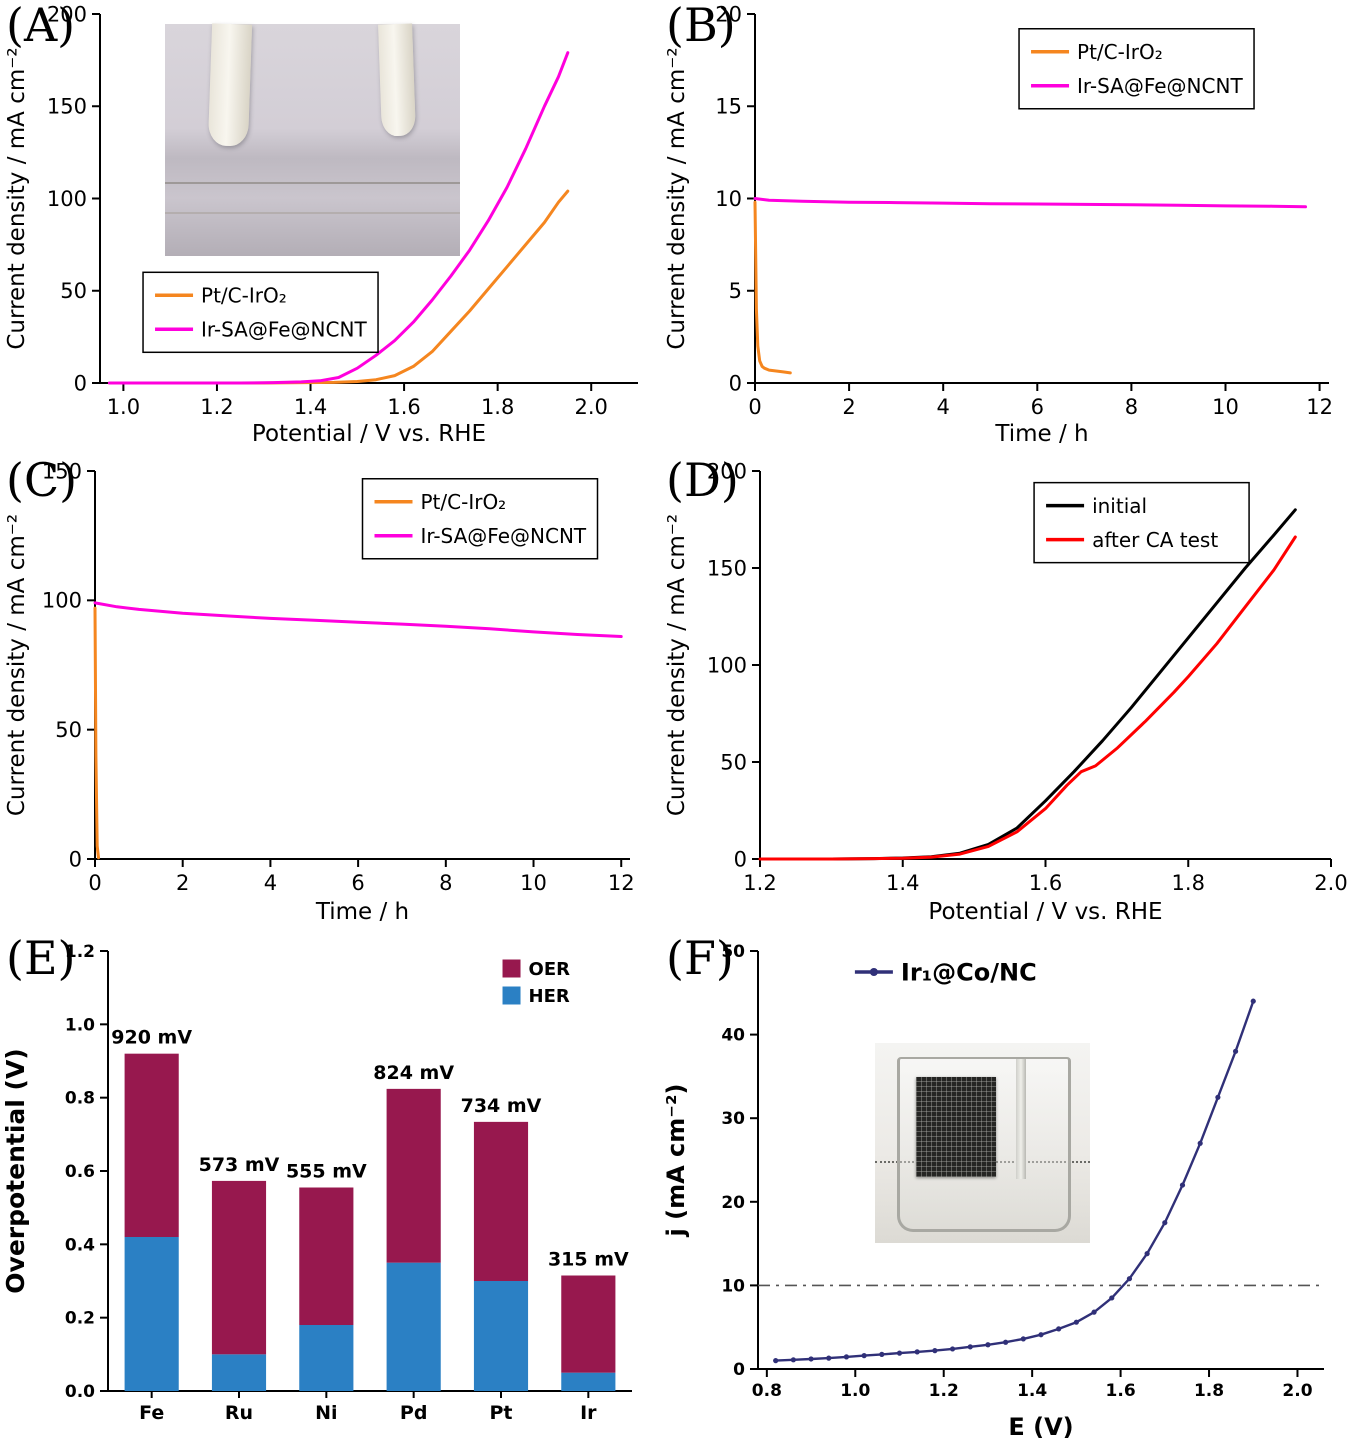 This screenshot has width=1359, height=1453. Describe the element at coordinates (326, 1413) in the screenshot. I see `svg-text: Ni` at that location.